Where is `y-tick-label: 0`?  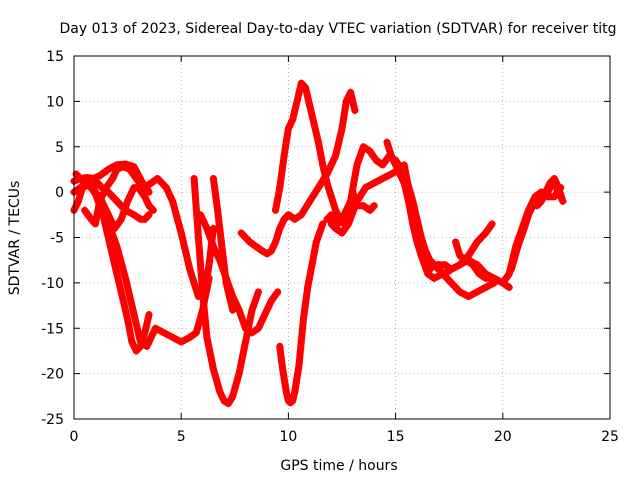 y-tick-label: 0 is located at coordinates (59, 193).